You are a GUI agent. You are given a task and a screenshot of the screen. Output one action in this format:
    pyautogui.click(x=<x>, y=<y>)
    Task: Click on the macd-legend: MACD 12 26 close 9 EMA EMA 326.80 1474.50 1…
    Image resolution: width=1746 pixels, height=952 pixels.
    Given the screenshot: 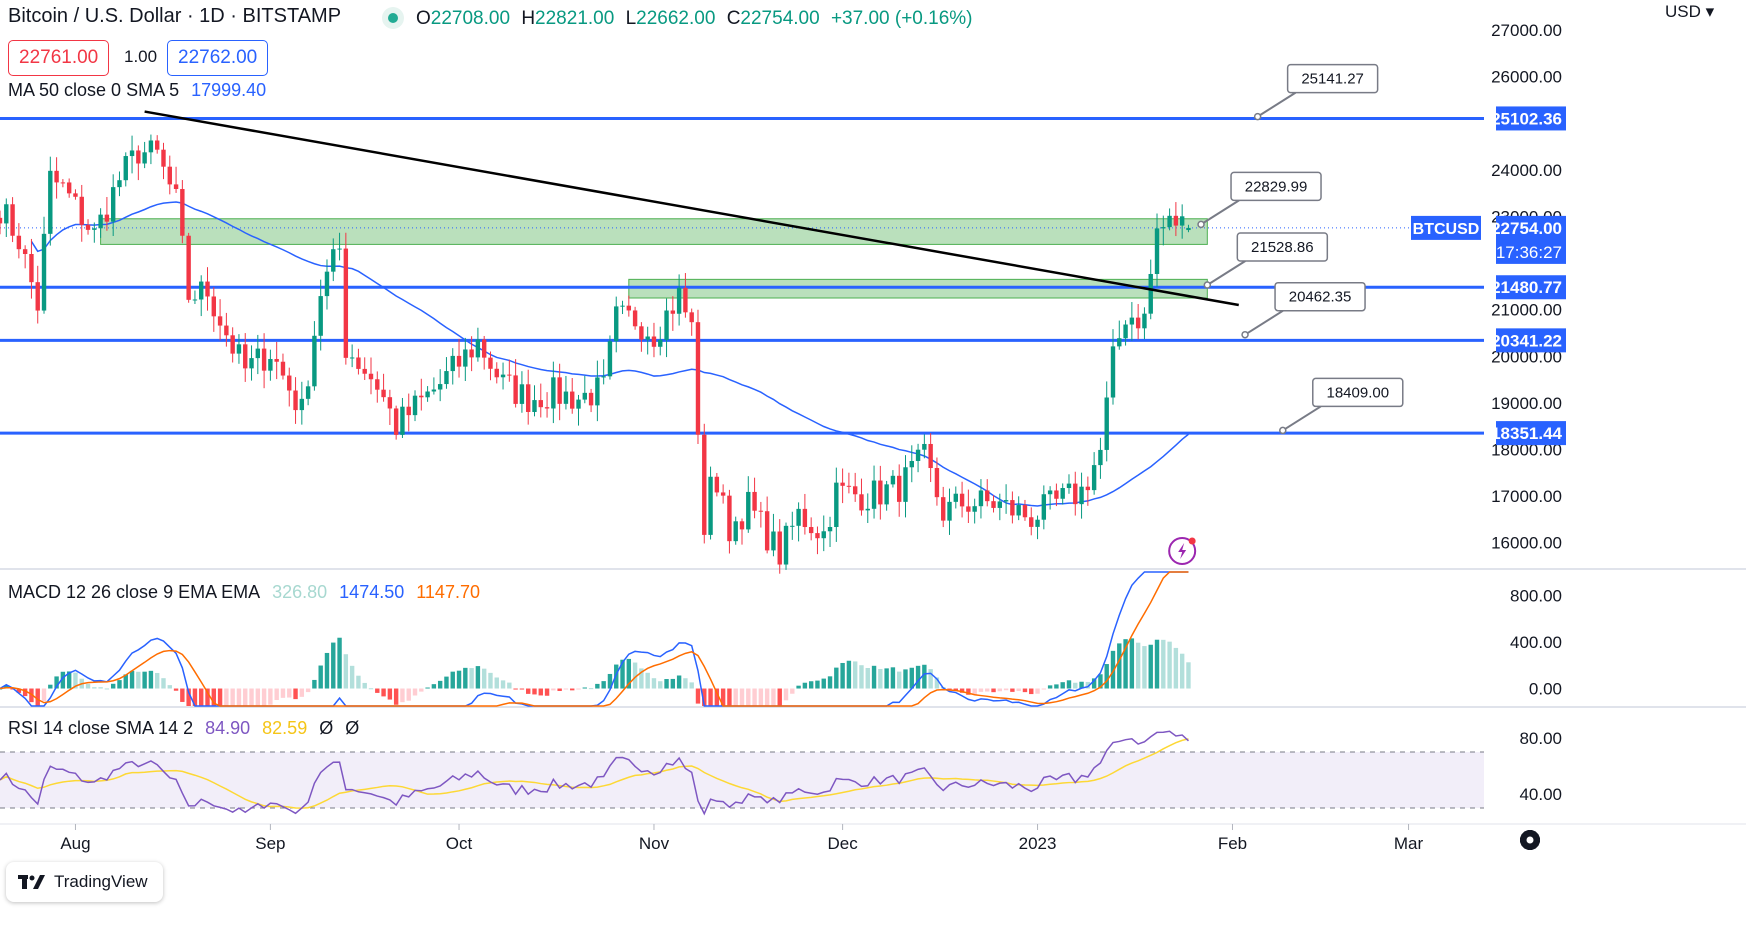 What is the action you would take?
    pyautogui.click(x=244, y=592)
    